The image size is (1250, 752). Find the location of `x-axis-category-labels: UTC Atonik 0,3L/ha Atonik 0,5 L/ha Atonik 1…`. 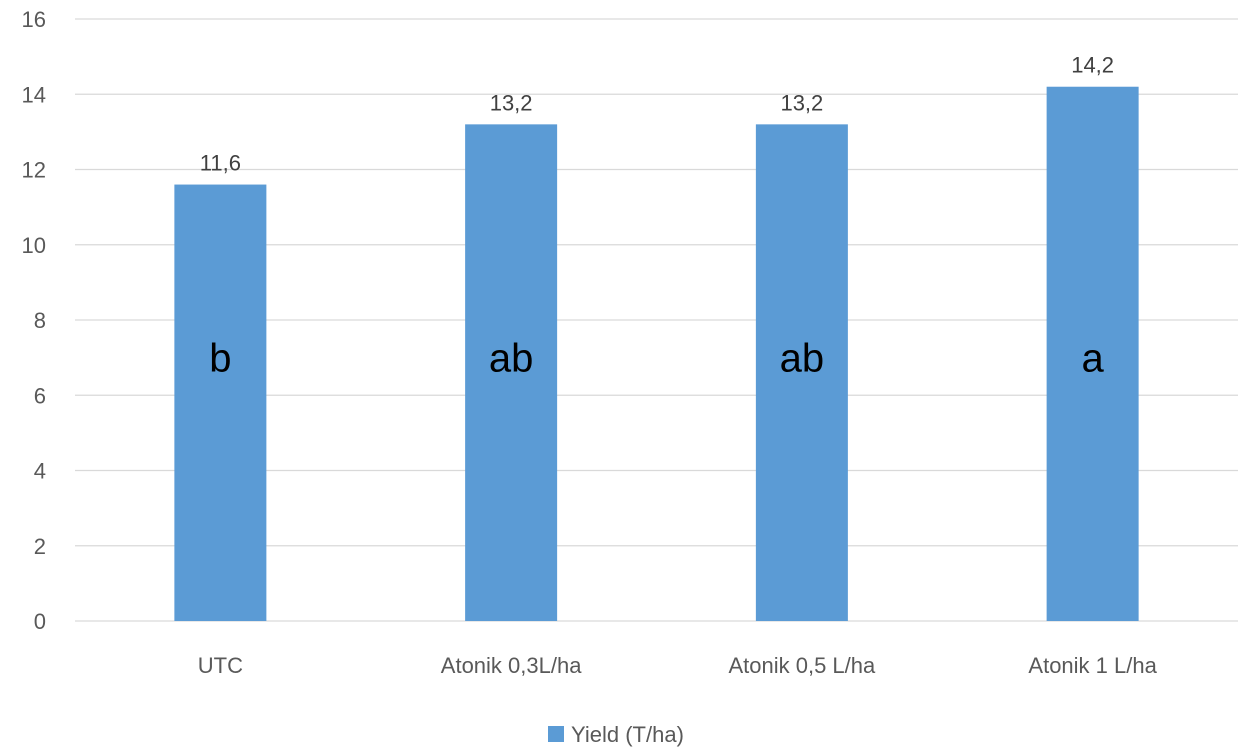

x-axis-category-labels: UTC Atonik 0,3L/ha Atonik 0,5 L/ha Atonik 1… is located at coordinates (678, 665).